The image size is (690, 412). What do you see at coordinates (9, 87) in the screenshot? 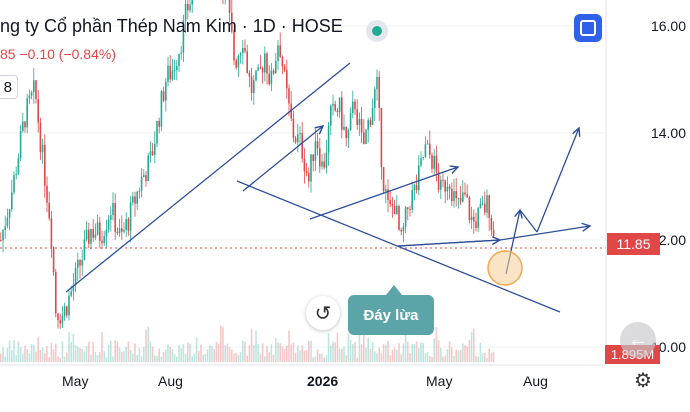
I see `interval-button: 8` at bounding box center [9, 87].